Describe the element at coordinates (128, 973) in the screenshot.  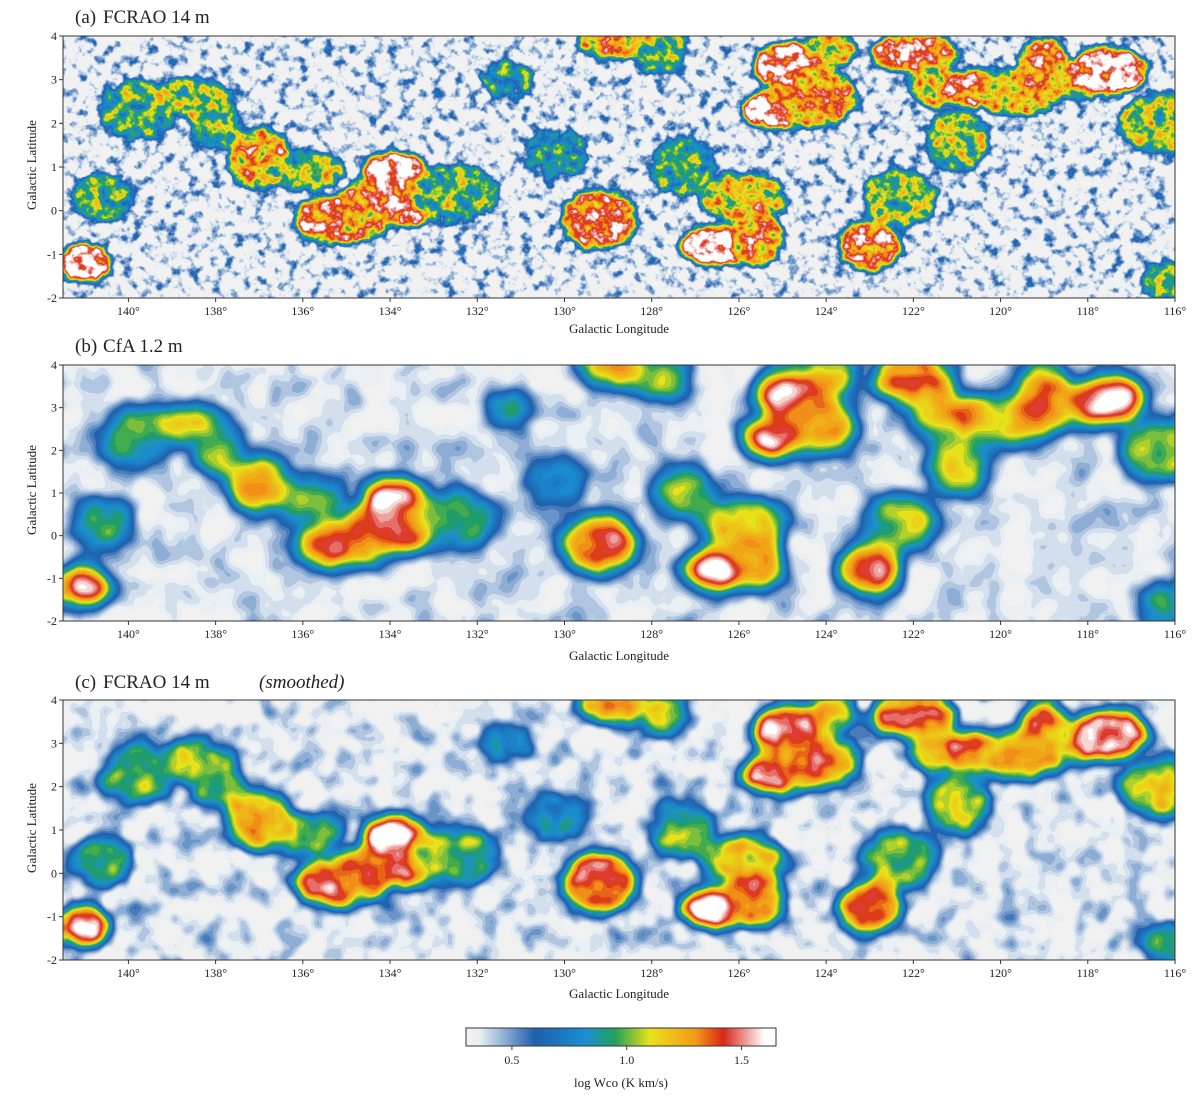
I see `x-tick-label: 140°` at that location.